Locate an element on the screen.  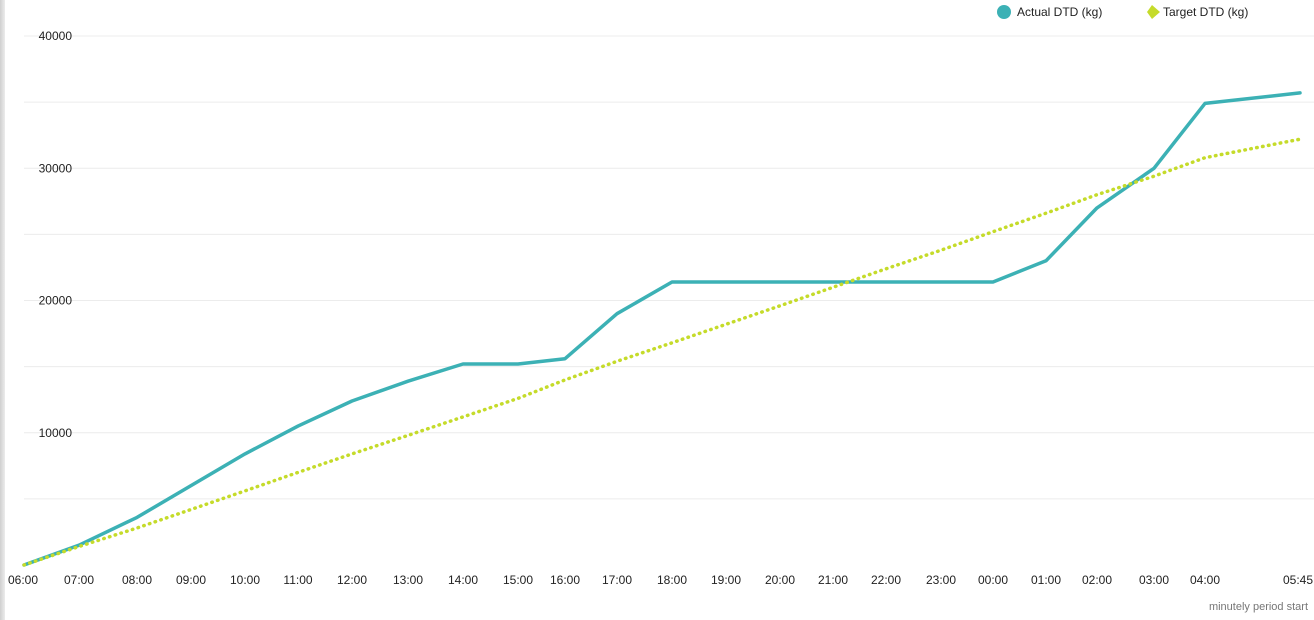
x-tick-label: 03:00 is located at coordinates (1154, 580).